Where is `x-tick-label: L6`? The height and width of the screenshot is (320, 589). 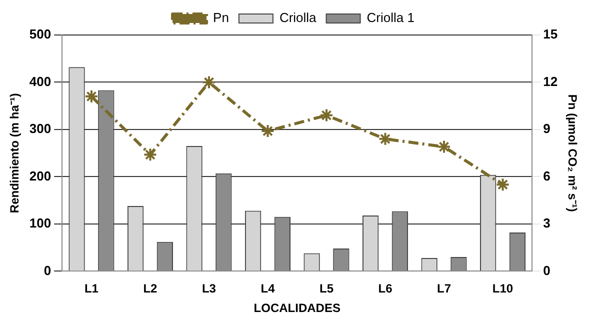 x-tick-label: L6 is located at coordinates (385, 289).